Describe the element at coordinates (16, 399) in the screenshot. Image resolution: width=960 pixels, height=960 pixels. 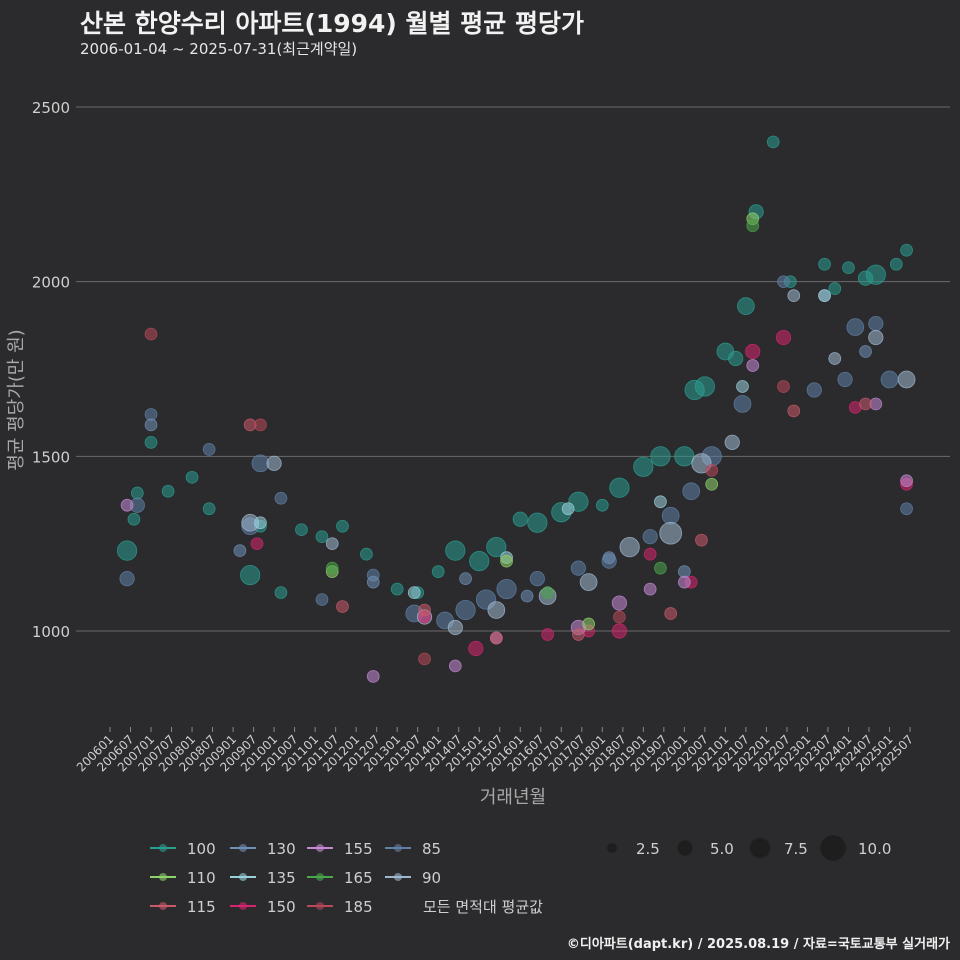
I see `y-axis-title: 평균 평당가(만 원)` at that location.